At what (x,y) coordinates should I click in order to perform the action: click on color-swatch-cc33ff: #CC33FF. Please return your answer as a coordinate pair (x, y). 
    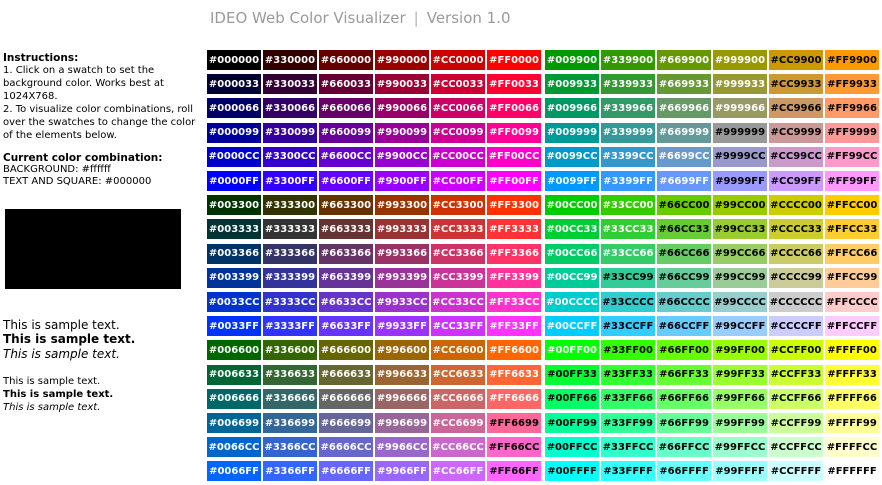
    Looking at the image, I should click on (458, 326).